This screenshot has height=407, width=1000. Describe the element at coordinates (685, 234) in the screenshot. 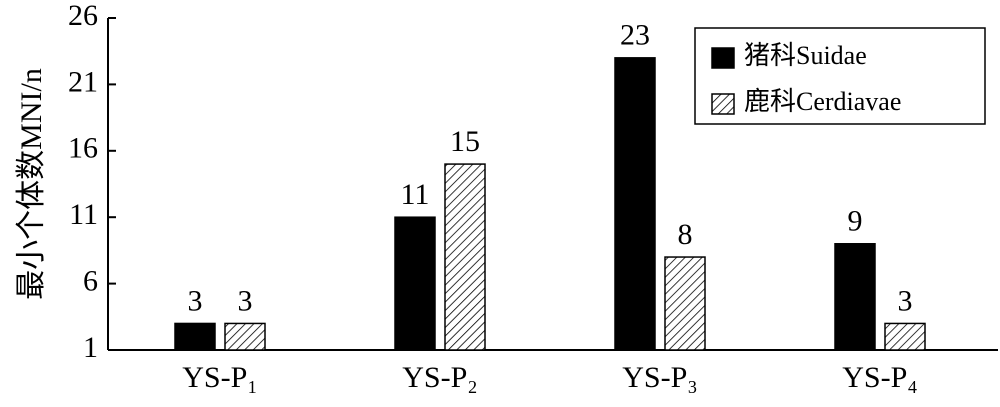

I see `value-label: 8` at that location.